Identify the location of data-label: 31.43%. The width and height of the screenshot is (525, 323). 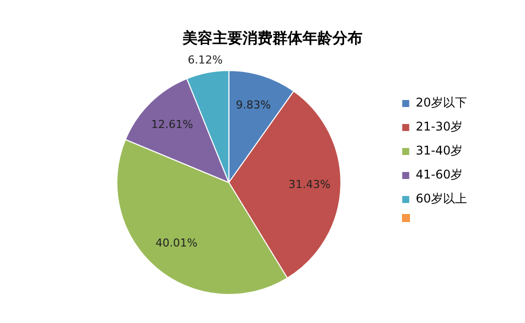
(309, 185).